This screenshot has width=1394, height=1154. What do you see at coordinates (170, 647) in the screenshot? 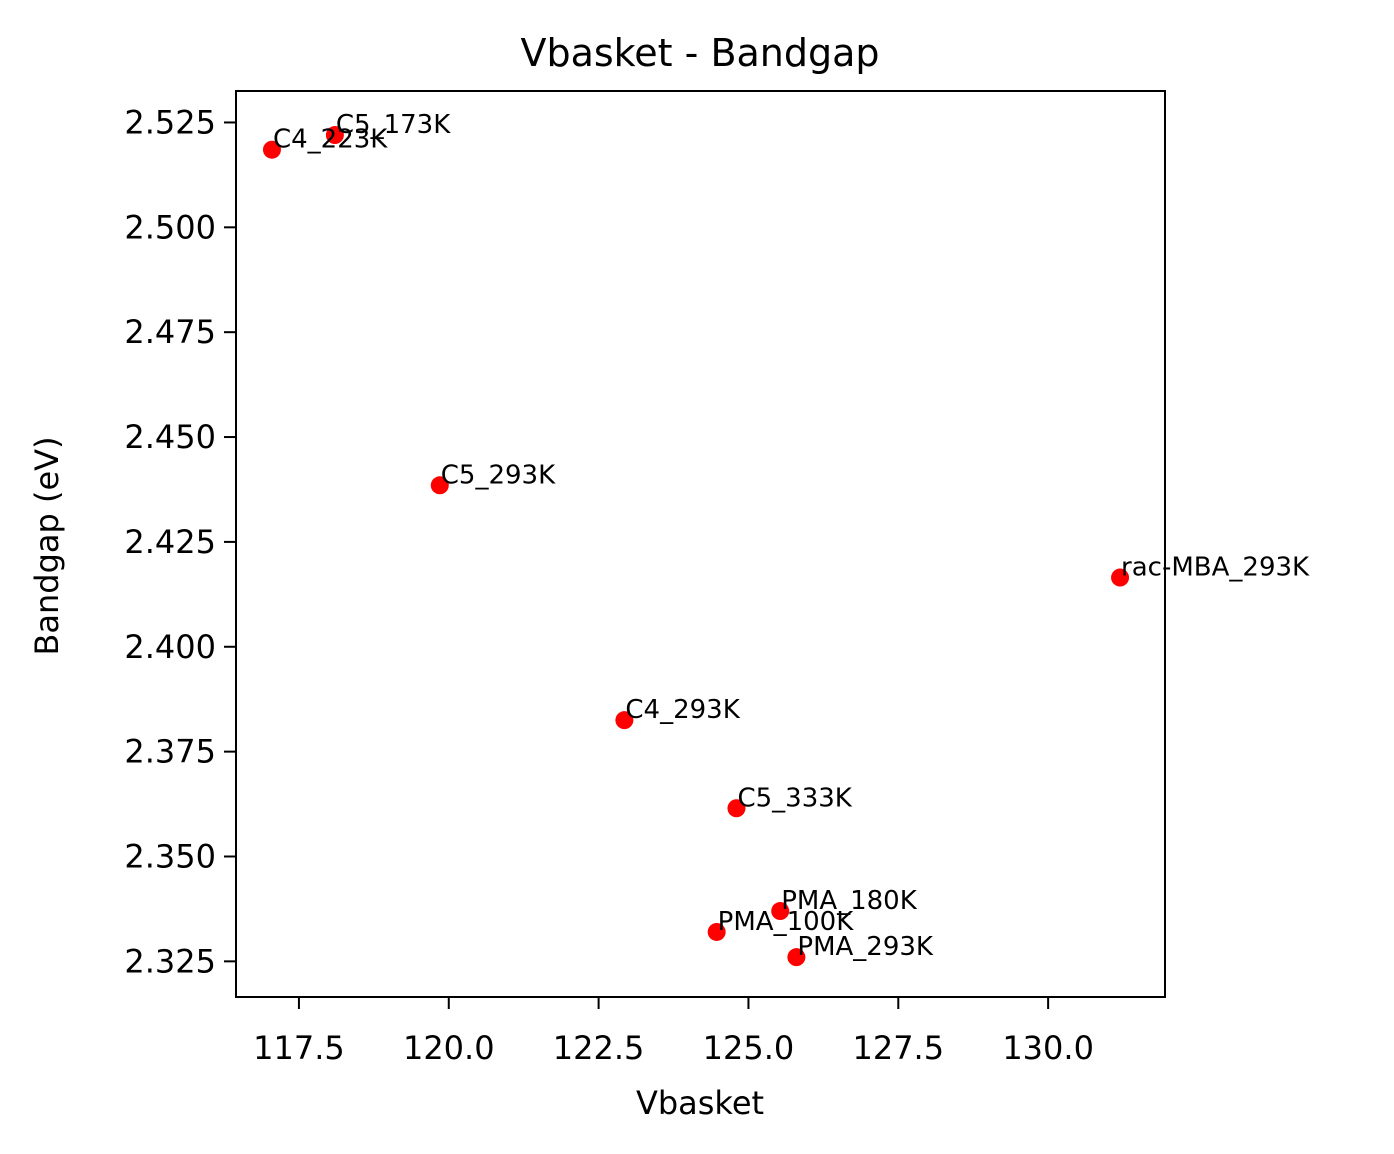
I see `y-tick-label: 2.400` at bounding box center [170, 647].